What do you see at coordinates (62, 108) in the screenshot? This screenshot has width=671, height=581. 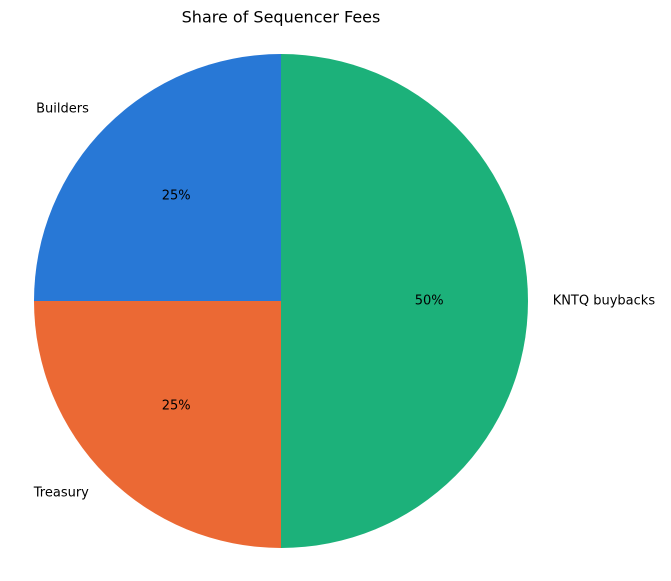 I see `slice-label: Builders` at bounding box center [62, 108].